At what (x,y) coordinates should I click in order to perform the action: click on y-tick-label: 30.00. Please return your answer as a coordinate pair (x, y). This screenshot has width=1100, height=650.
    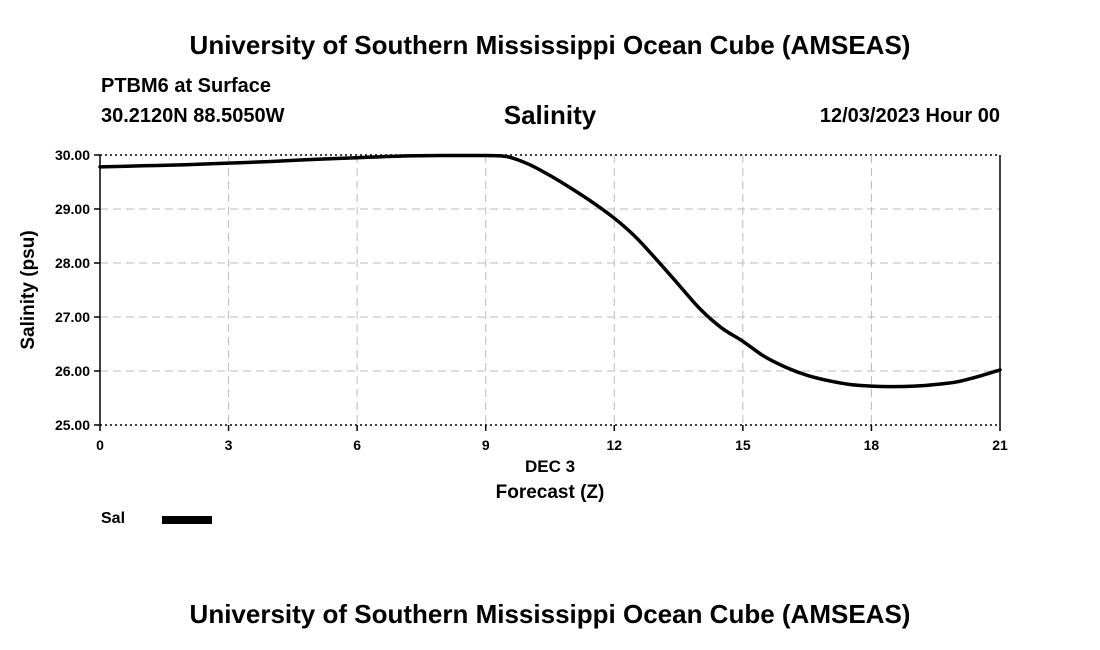
    Looking at the image, I should click on (72, 155).